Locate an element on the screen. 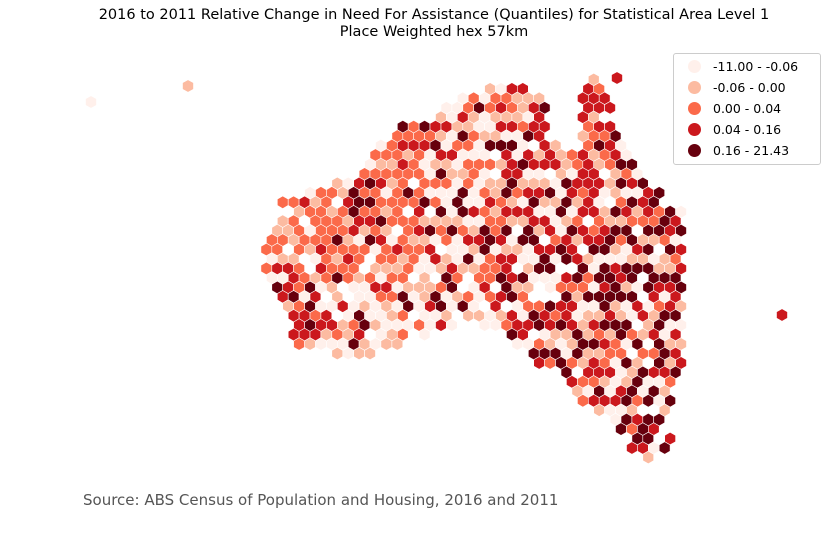 This screenshot has width=834, height=537. legend-item: 0.00 - 0.04 is located at coordinates (747, 108).